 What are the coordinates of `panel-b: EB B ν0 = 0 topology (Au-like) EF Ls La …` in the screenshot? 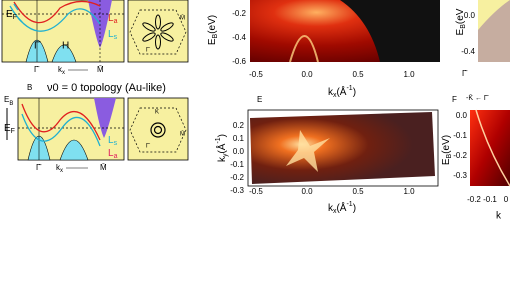 It's located at (96, 128).